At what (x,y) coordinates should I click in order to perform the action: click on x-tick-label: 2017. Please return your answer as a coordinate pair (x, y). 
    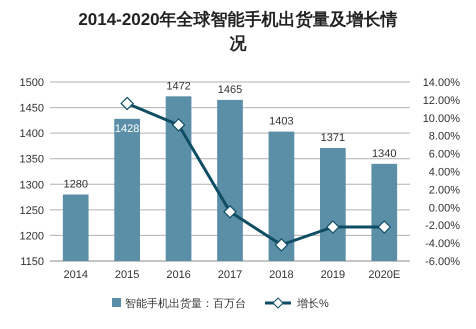
    Looking at the image, I should click on (230, 275).